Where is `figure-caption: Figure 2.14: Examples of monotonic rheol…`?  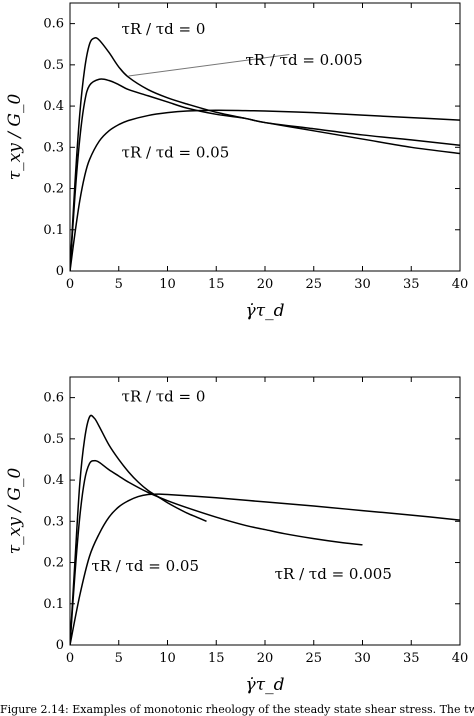 figure-caption: Figure 2.14: Examples of monotonic rheol… is located at coordinates (237, 709).